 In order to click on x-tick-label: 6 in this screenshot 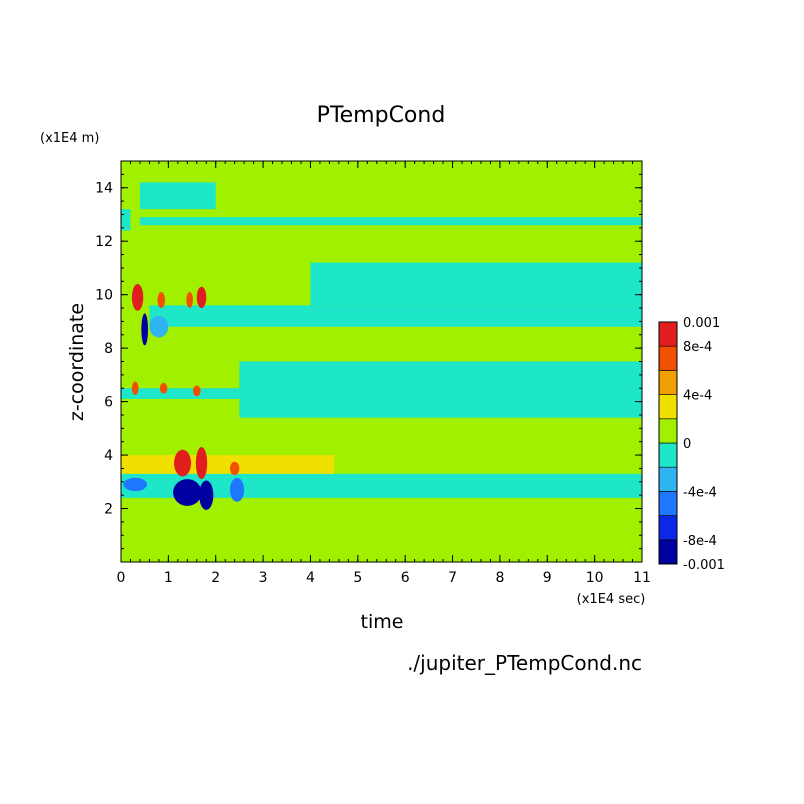, I will do `click(405, 578)`.